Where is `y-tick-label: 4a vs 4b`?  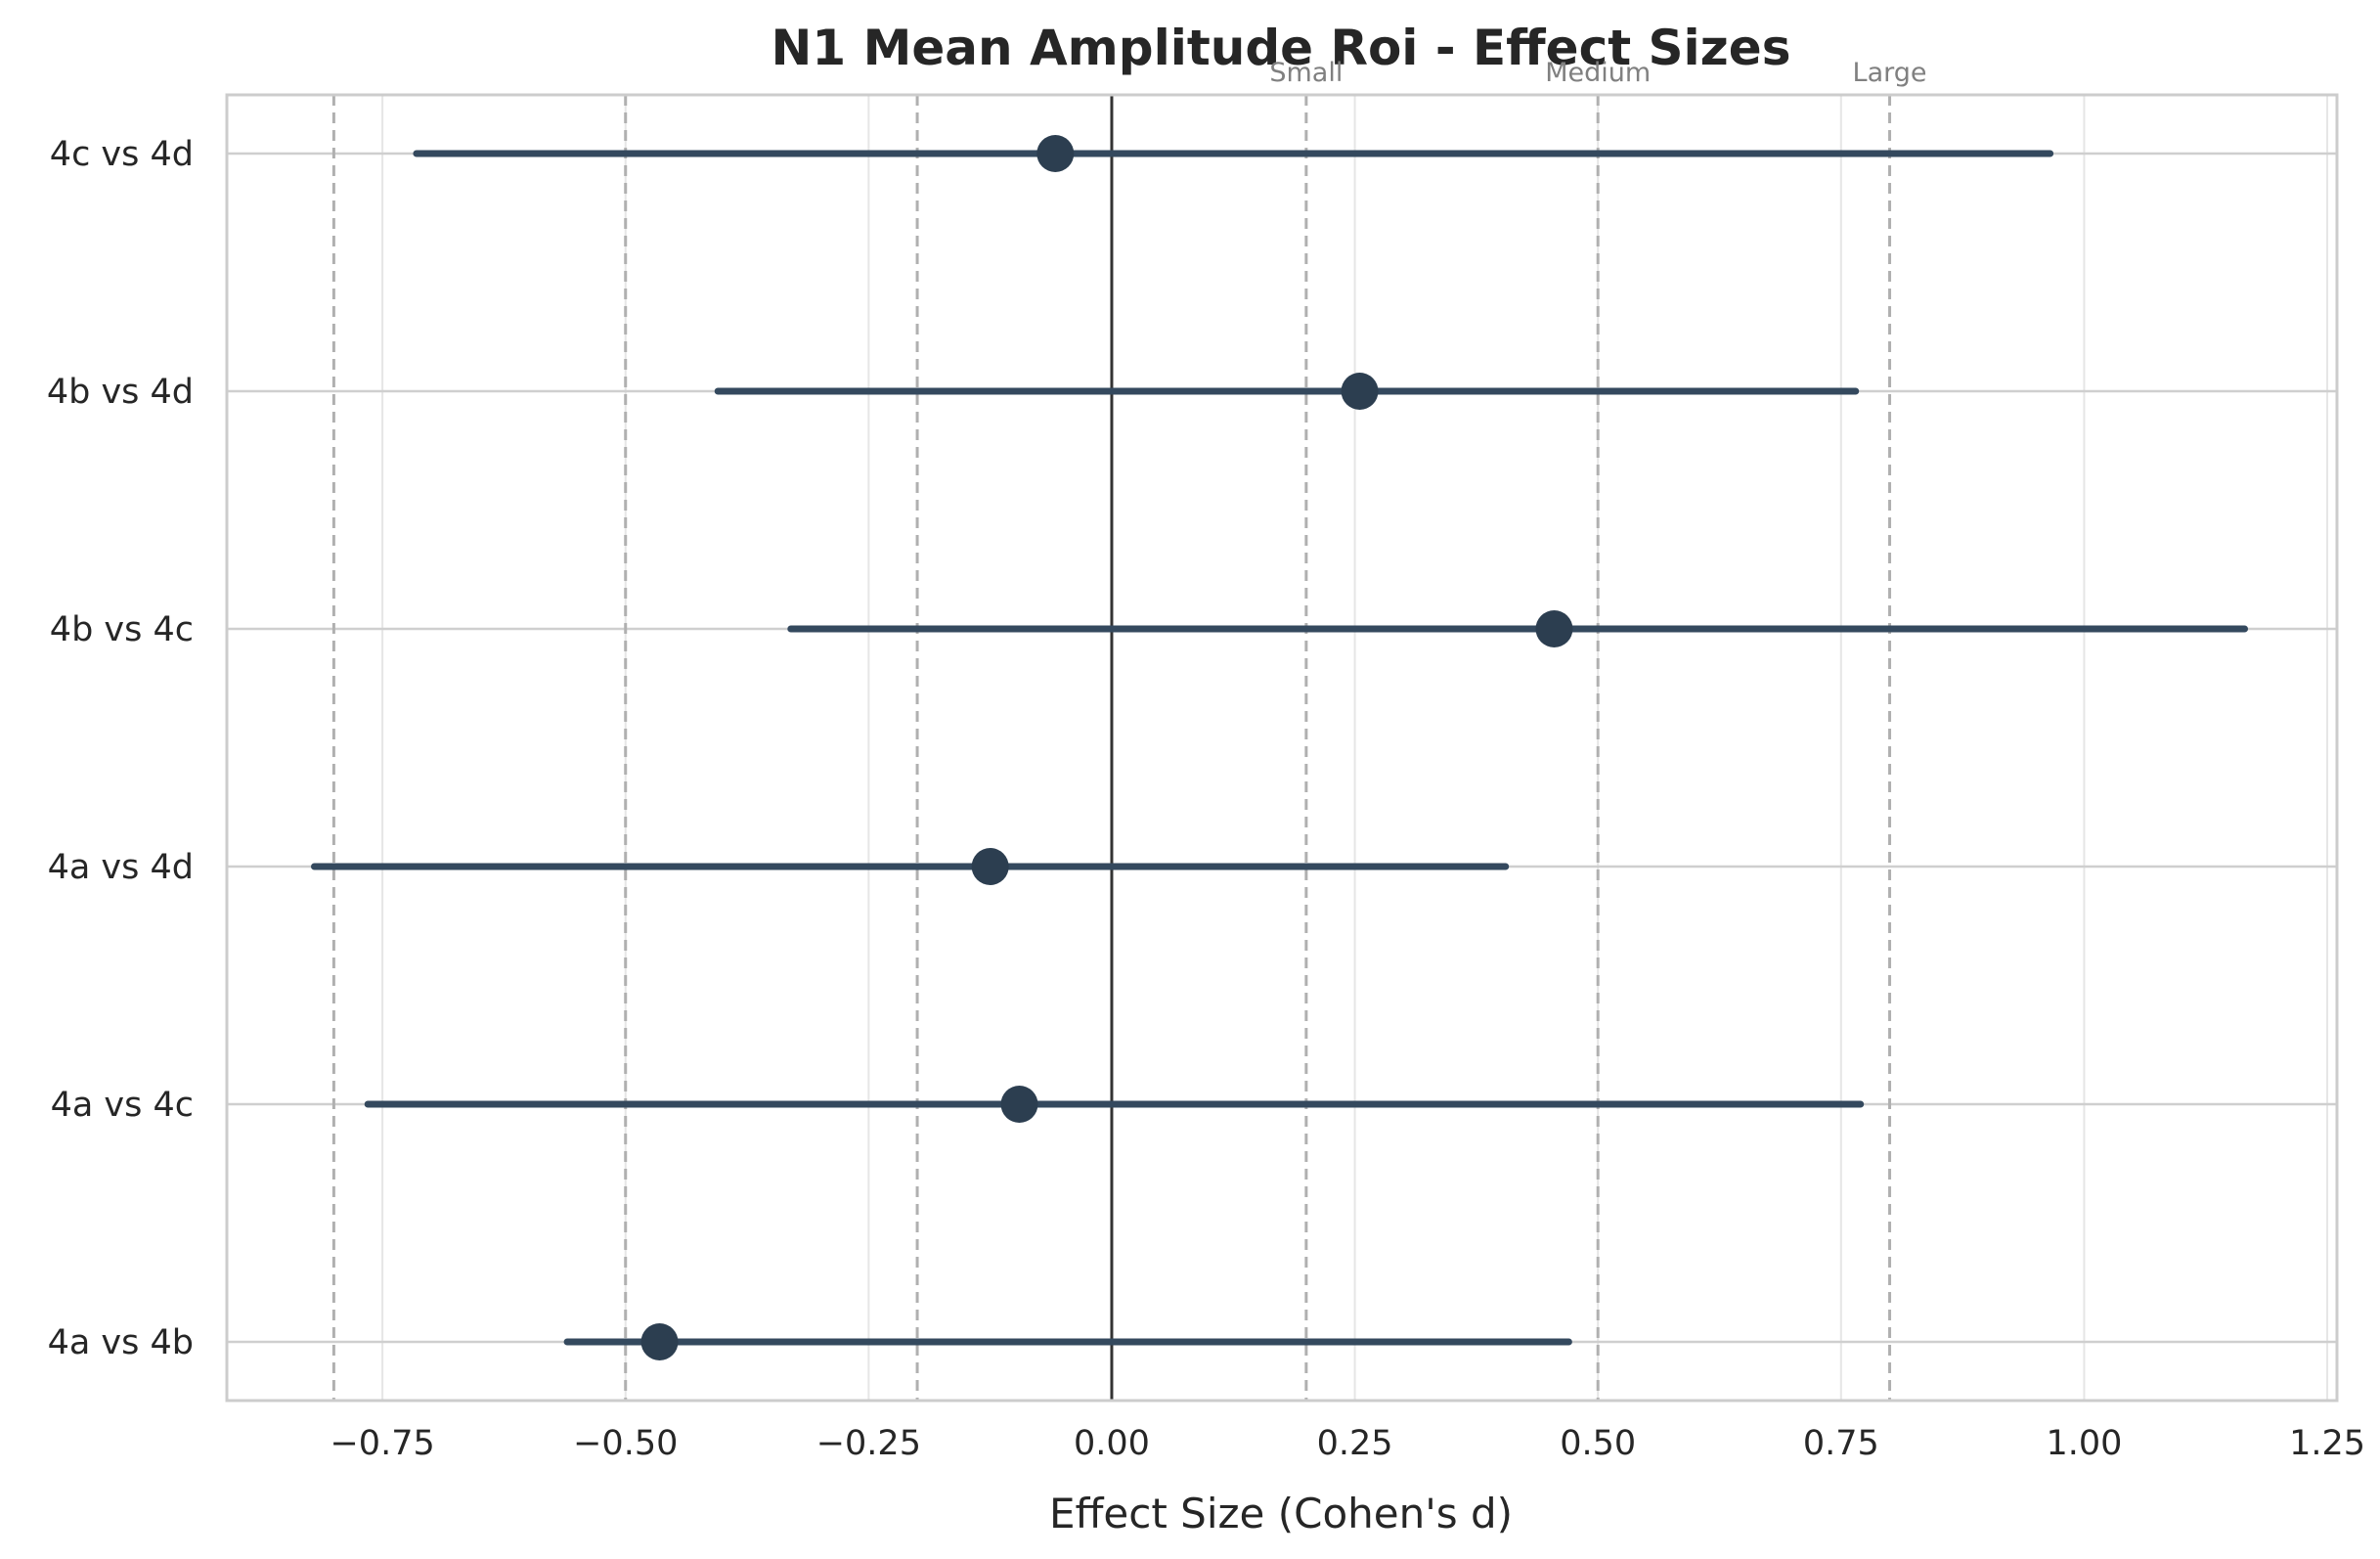 y-tick-label: 4a vs 4b is located at coordinates (121, 1342).